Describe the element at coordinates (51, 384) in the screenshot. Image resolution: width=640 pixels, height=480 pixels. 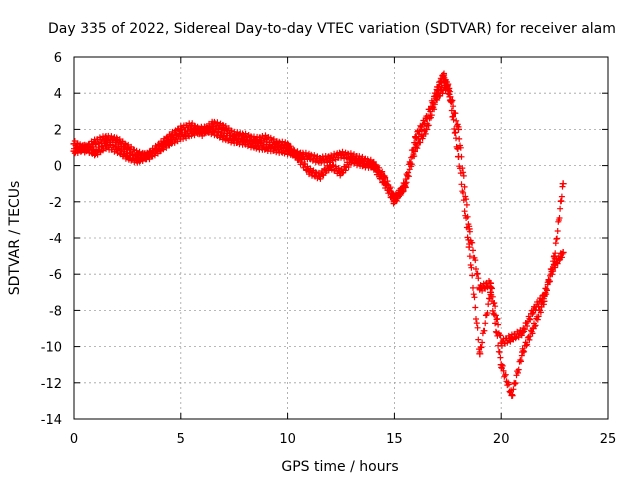
I see `y-tick-label: -12` at that location.